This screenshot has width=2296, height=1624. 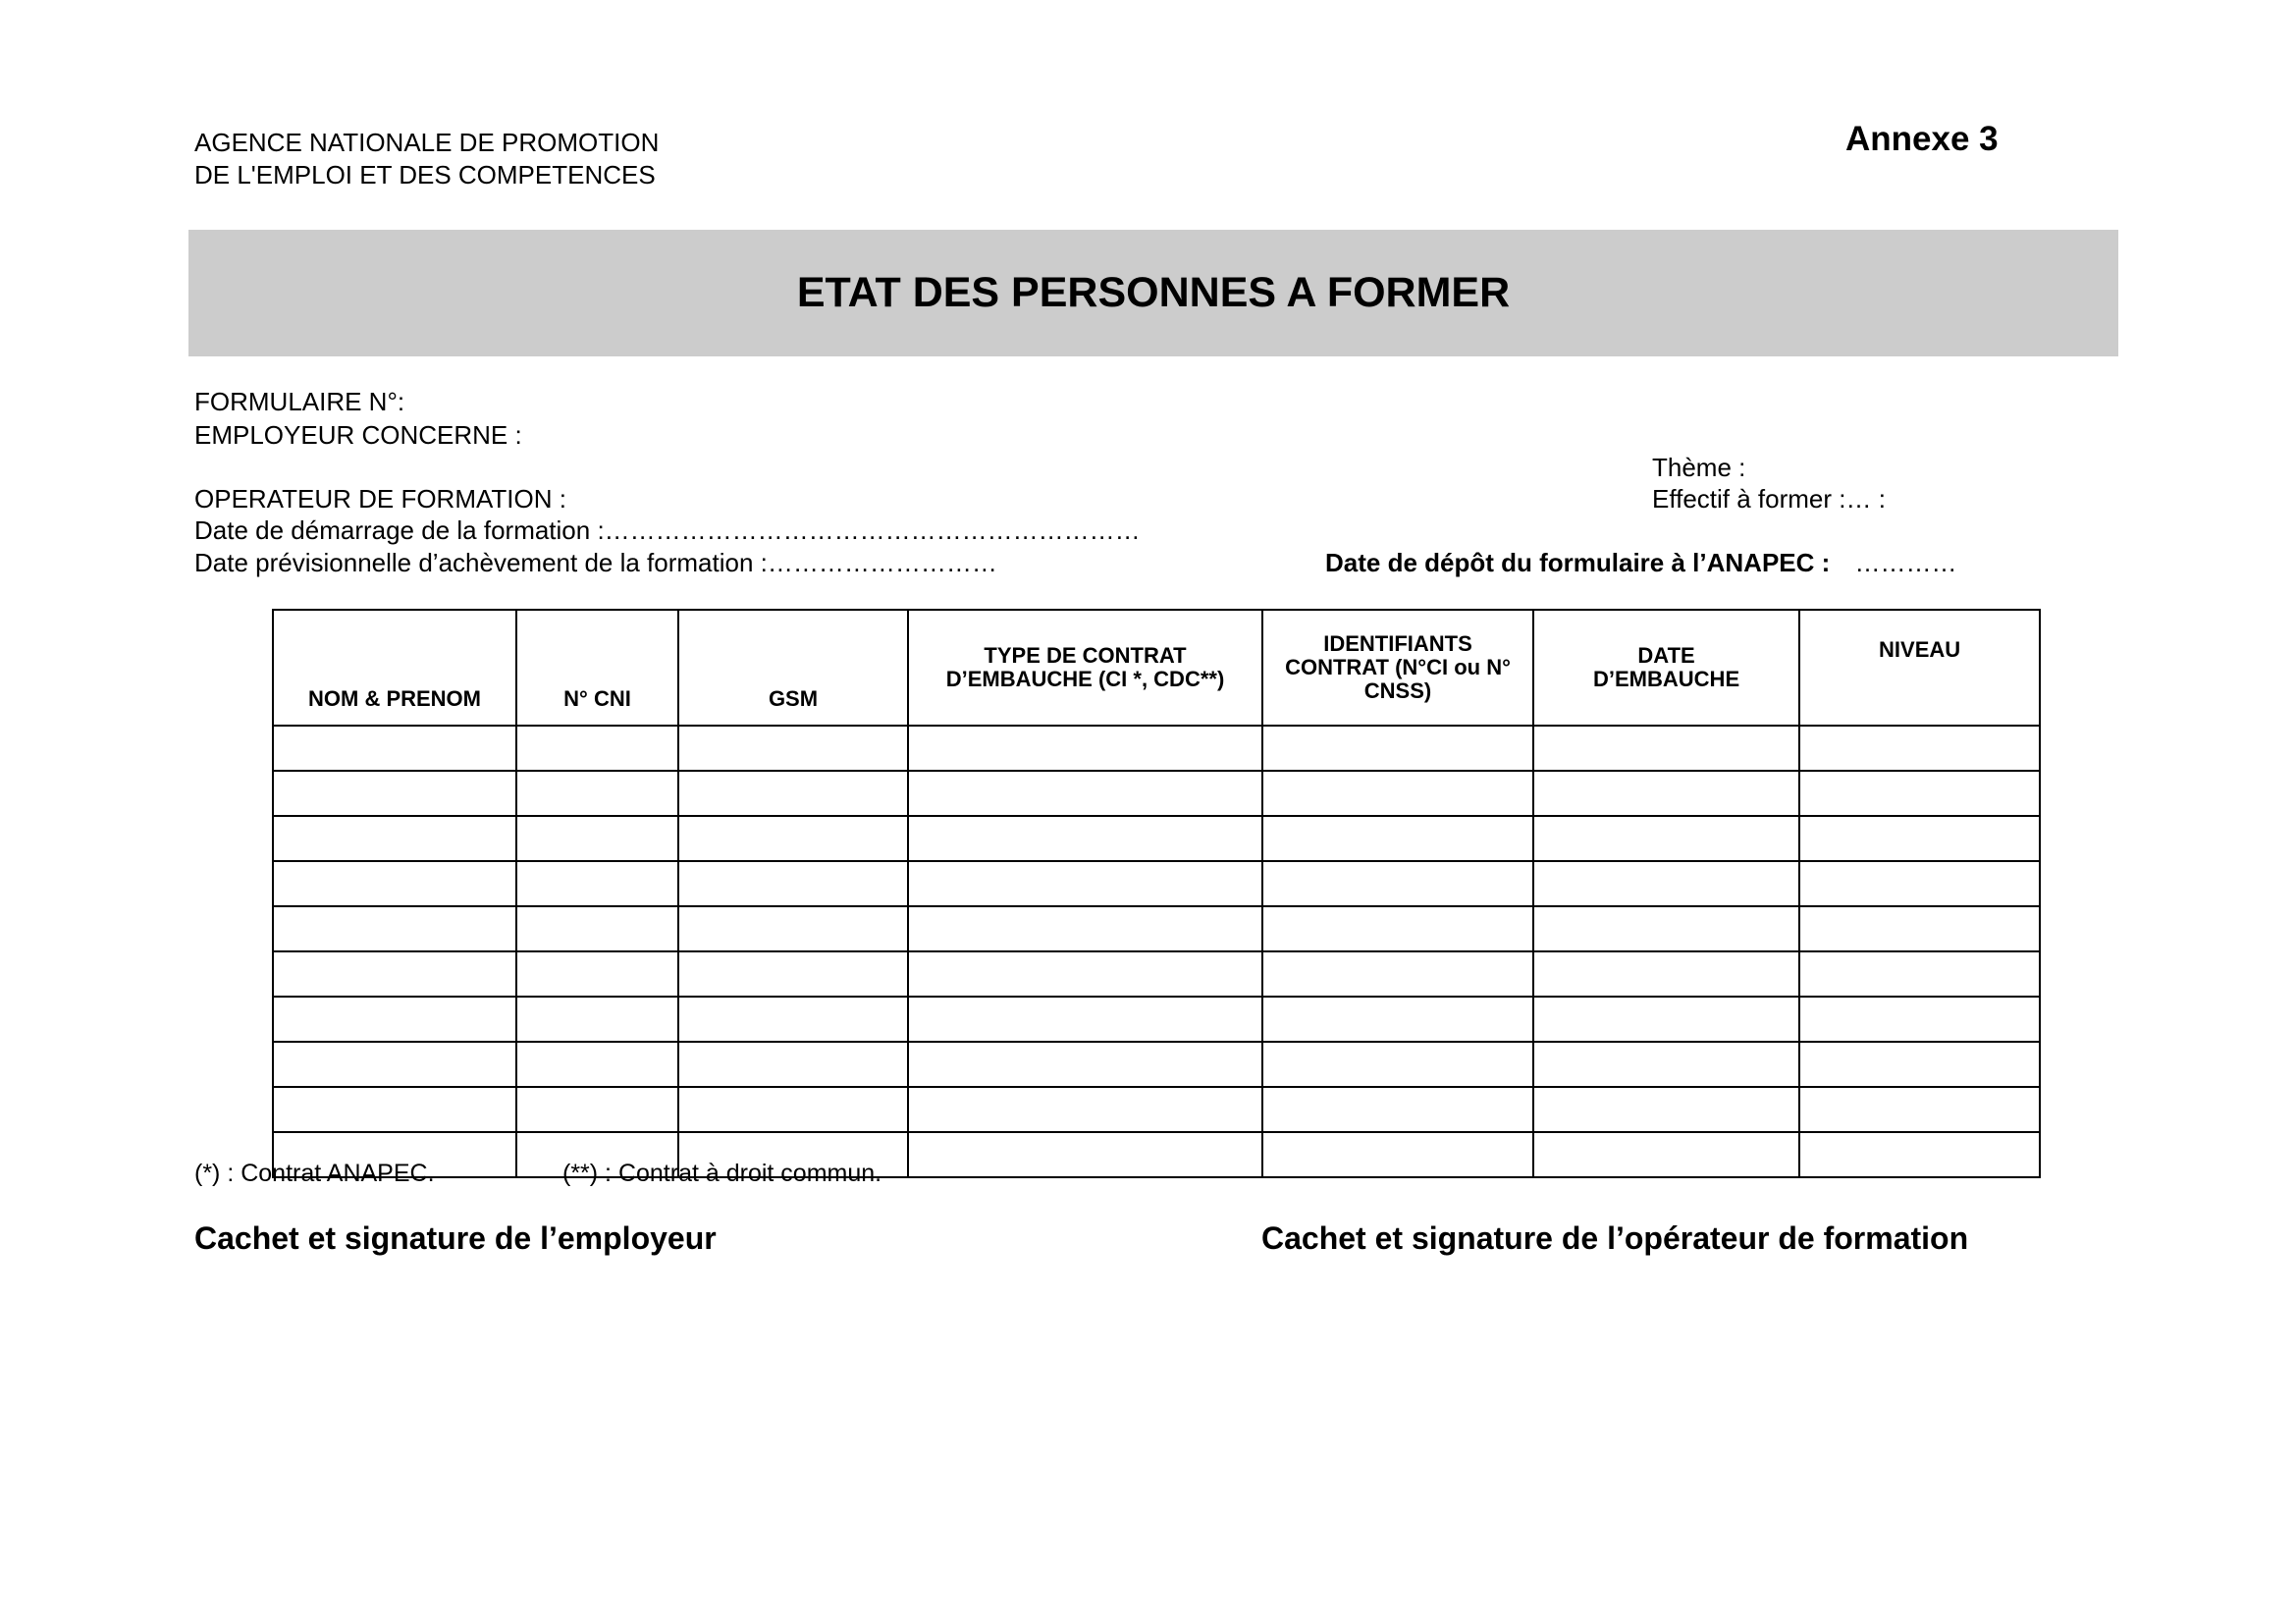 I want to click on date-depot-label: Date de dépôt du formulaire à l’ANAPEC :, so click(x=1578, y=562).